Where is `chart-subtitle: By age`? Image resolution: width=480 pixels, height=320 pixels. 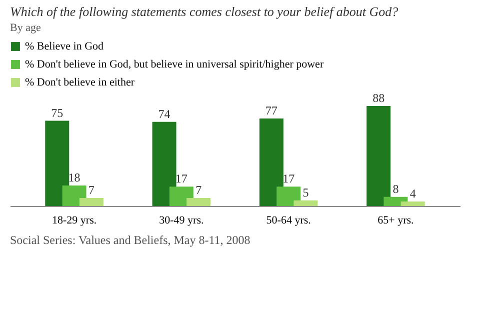 chart-subtitle: By age is located at coordinates (25, 28).